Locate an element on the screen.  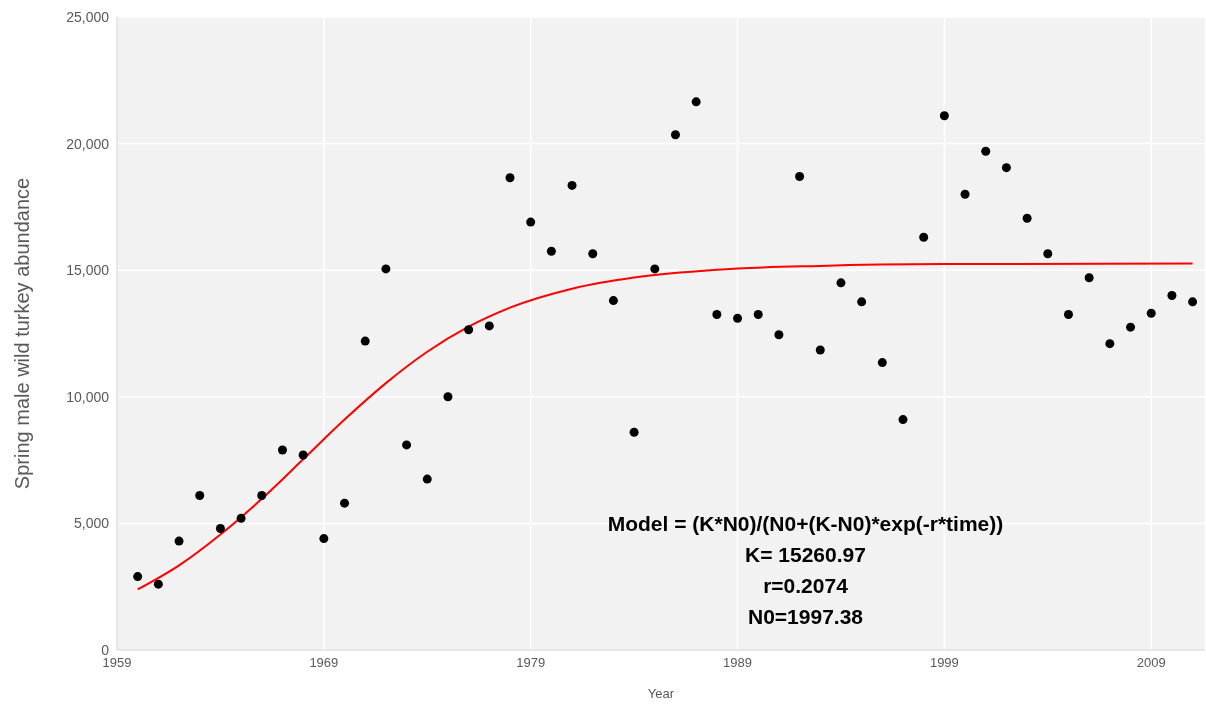
y-tick-label: 0 is located at coordinates (105, 649).